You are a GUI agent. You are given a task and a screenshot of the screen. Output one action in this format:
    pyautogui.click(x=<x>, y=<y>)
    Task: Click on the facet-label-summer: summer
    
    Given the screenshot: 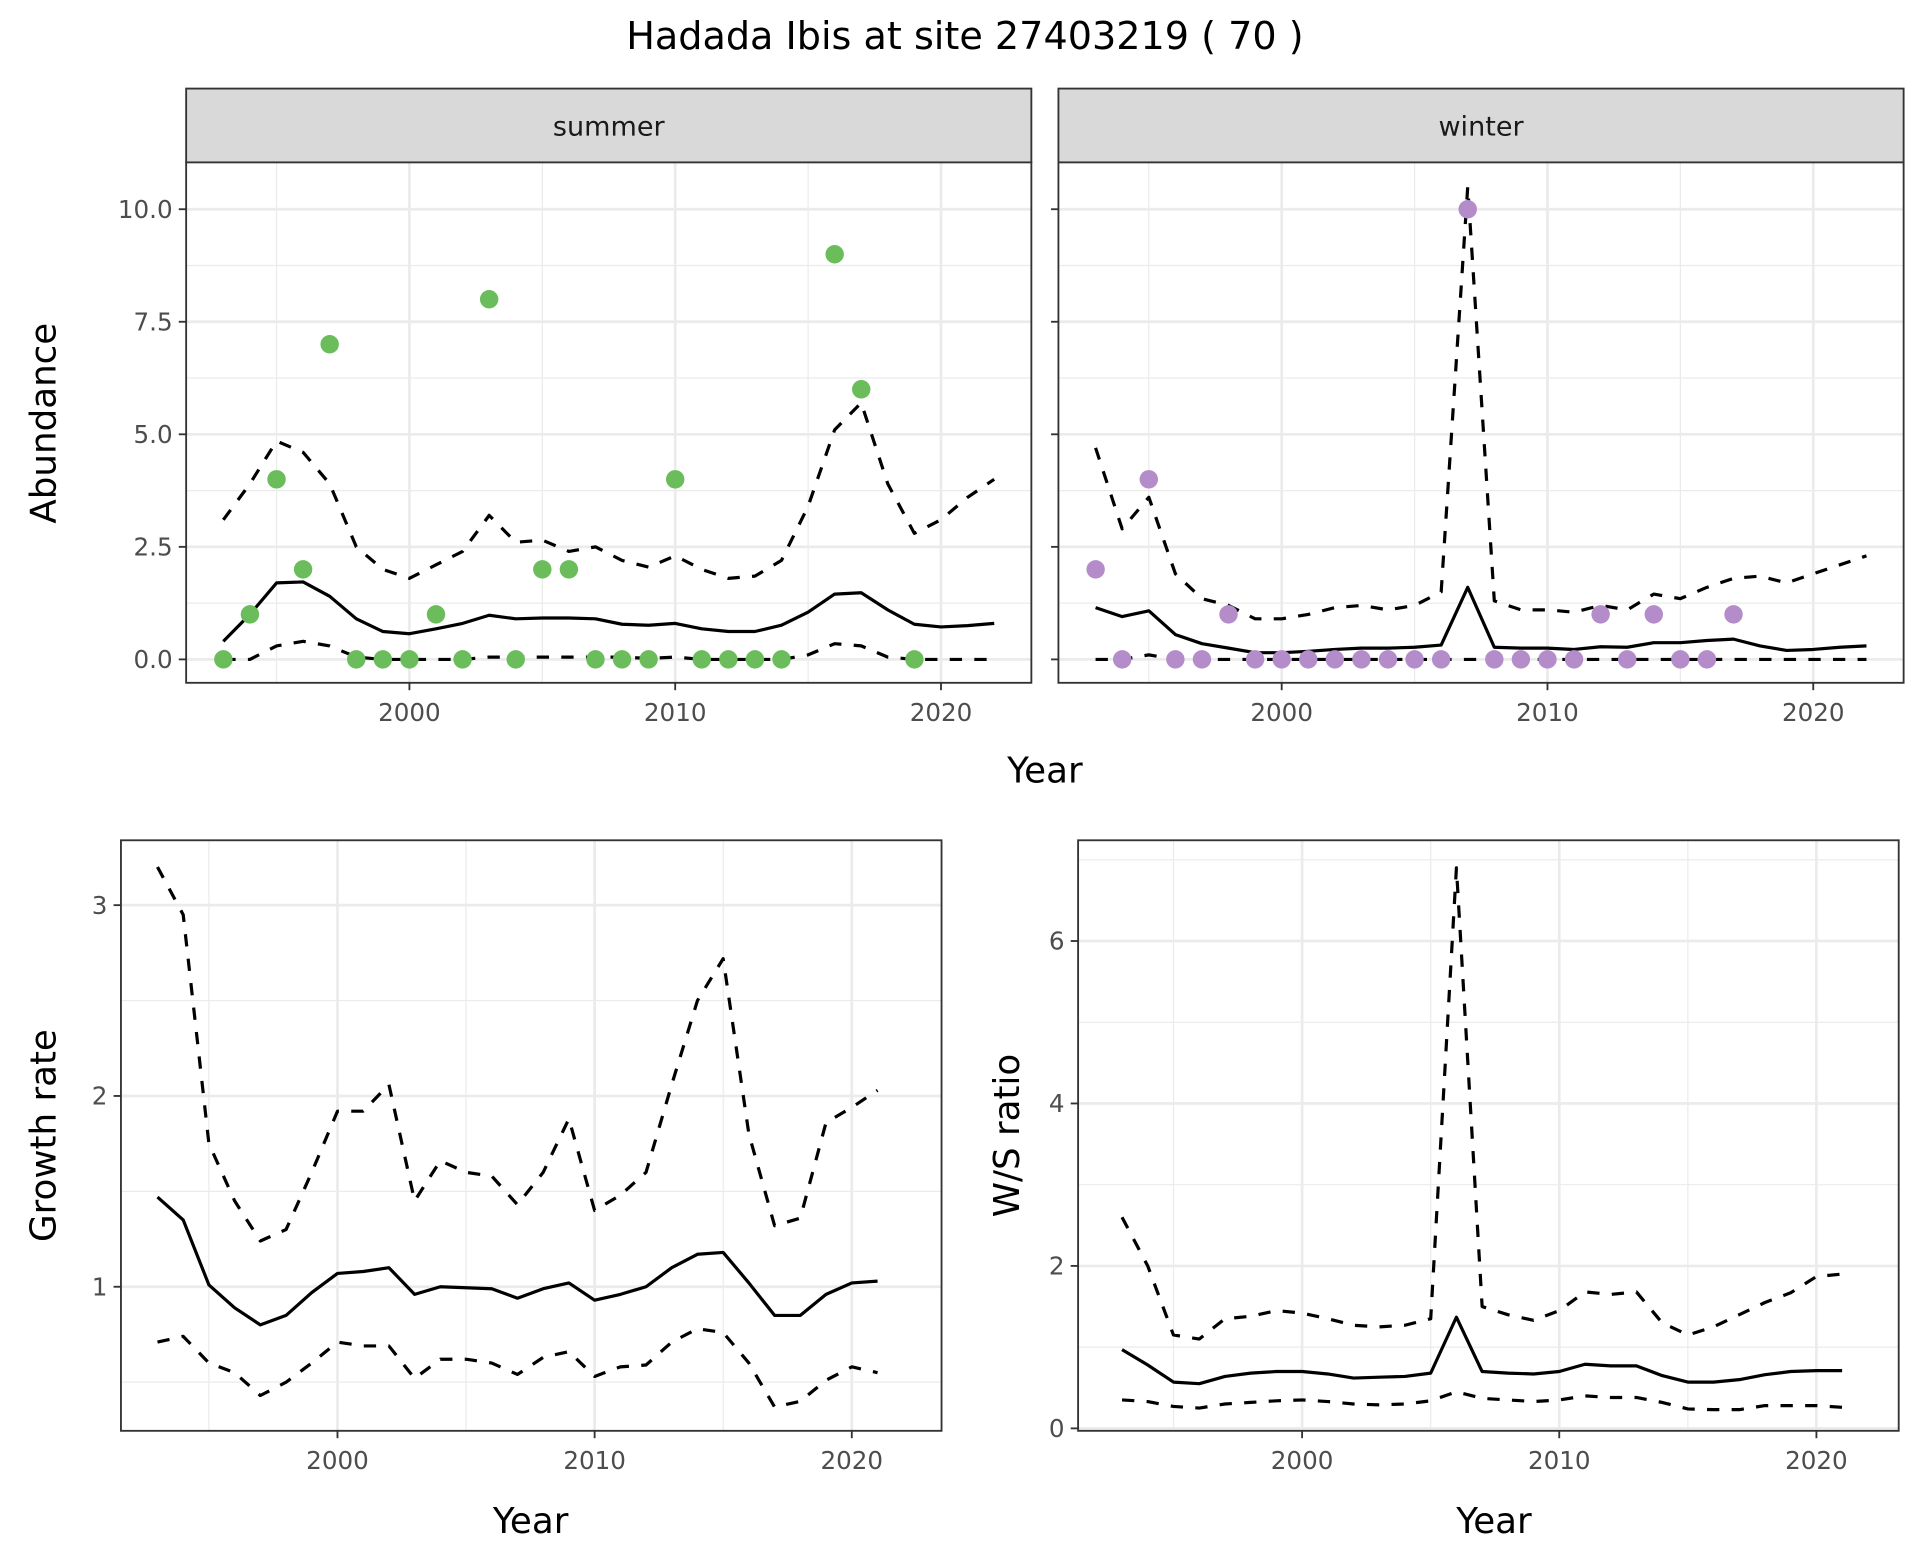 What is the action you would take?
    pyautogui.click(x=609, y=126)
    